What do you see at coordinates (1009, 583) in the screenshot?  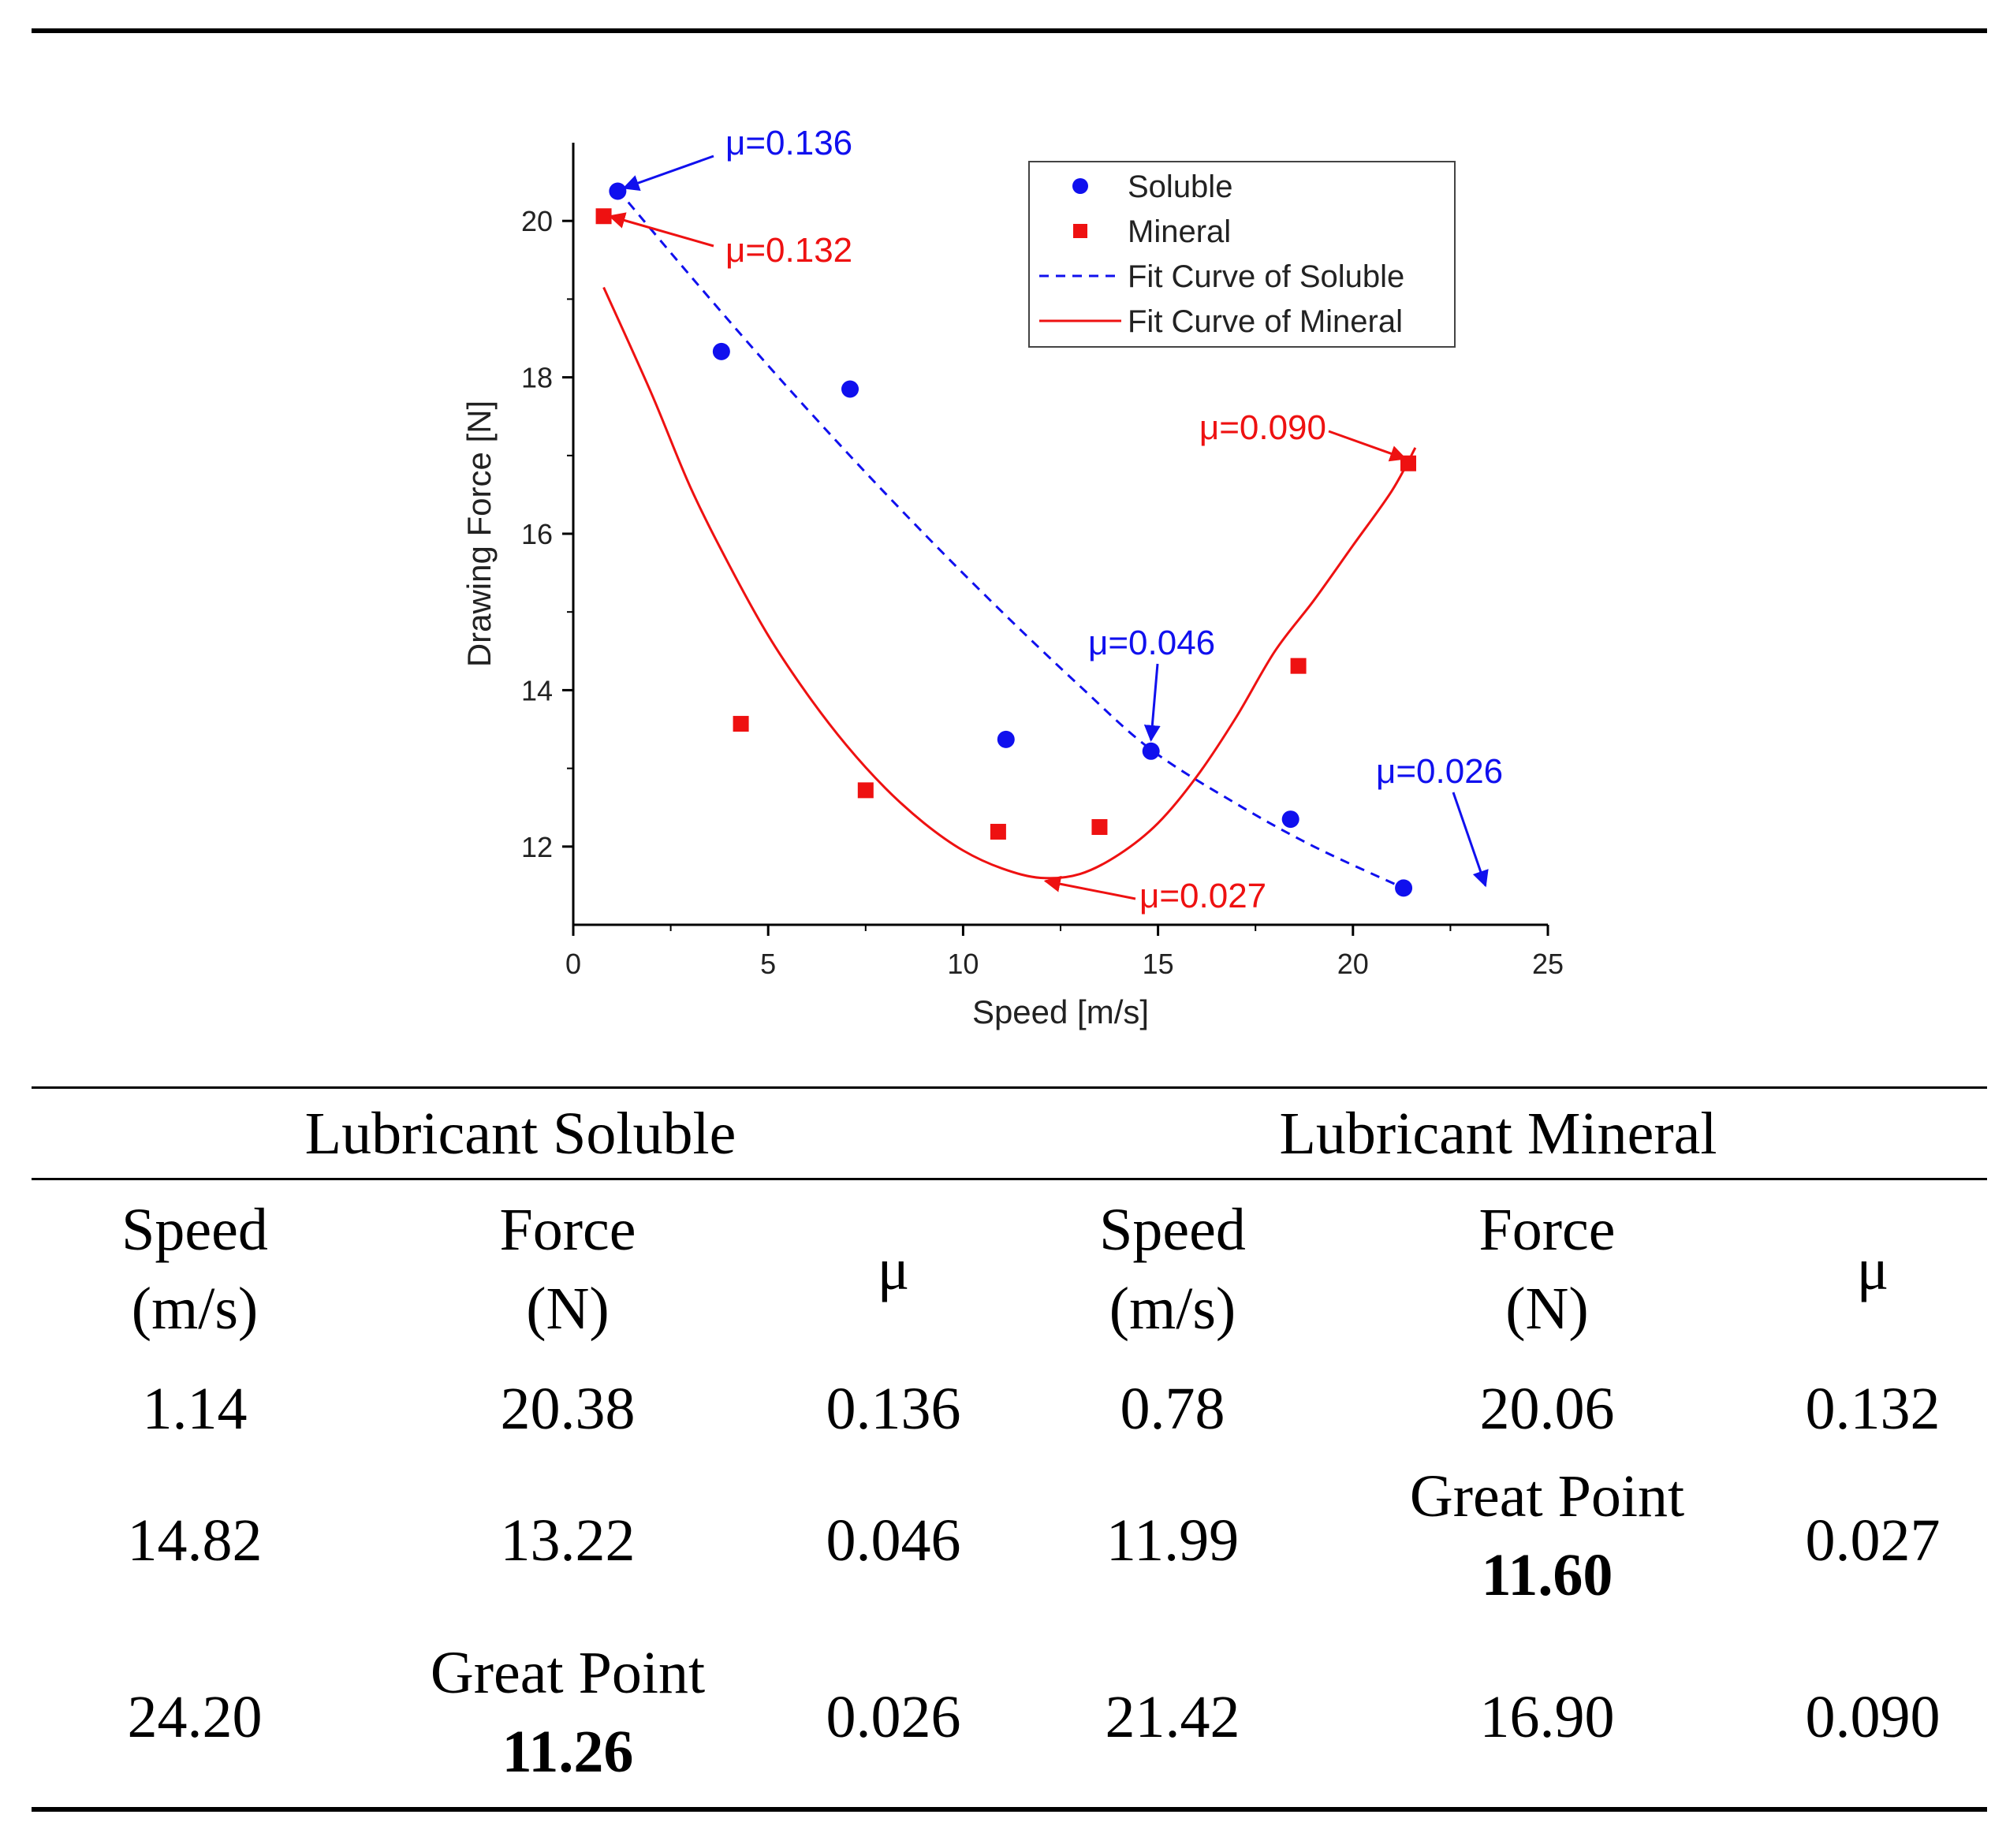 I see `fit-curve-mineral` at bounding box center [1009, 583].